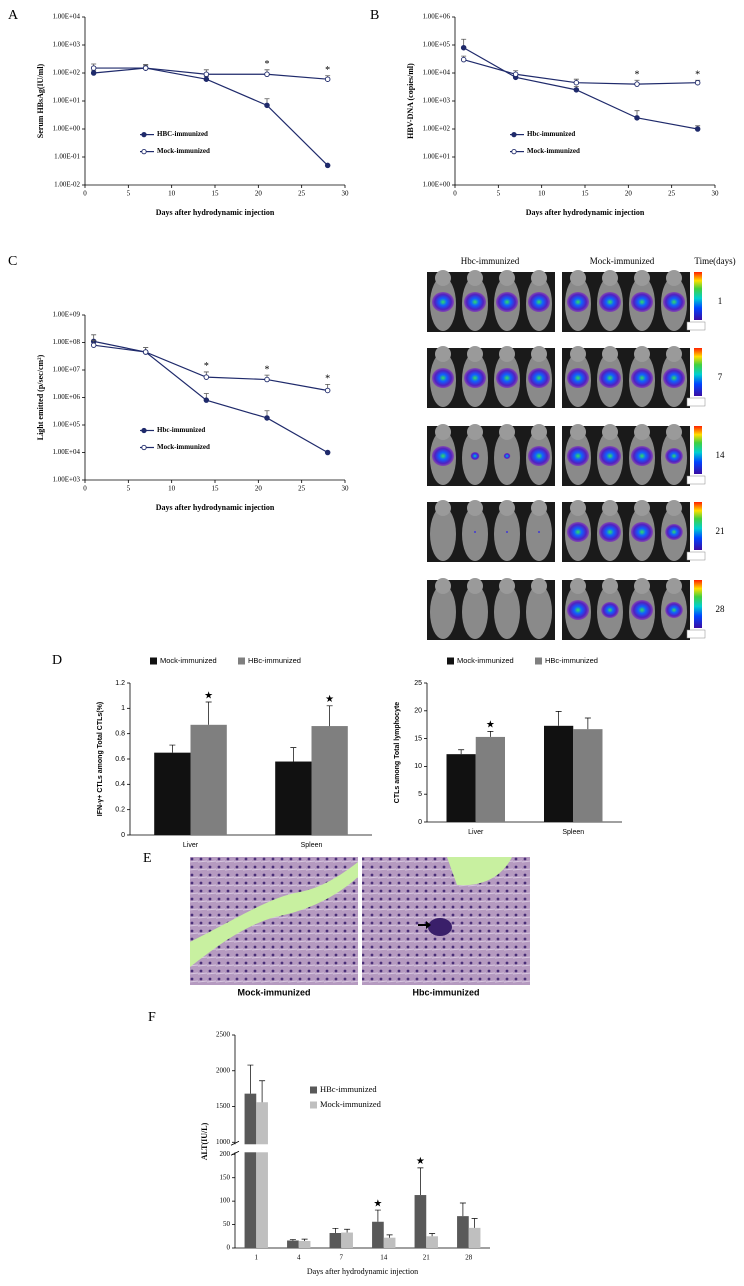 The height and width of the screenshot is (1286, 744). I want to click on y-tick-label: 0.4, so click(120, 784).